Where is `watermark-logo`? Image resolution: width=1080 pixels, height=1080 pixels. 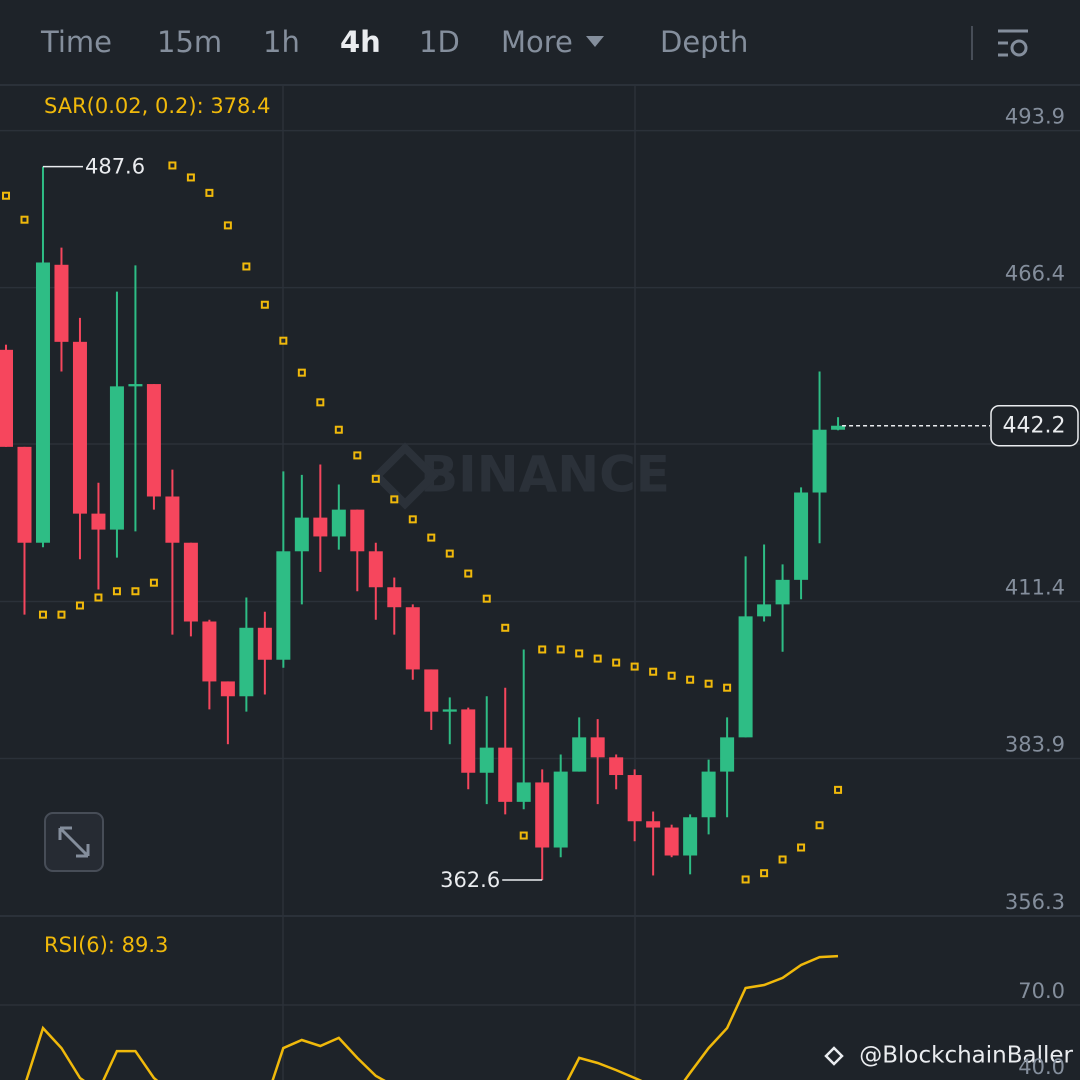
watermark-logo is located at coordinates (405, 476).